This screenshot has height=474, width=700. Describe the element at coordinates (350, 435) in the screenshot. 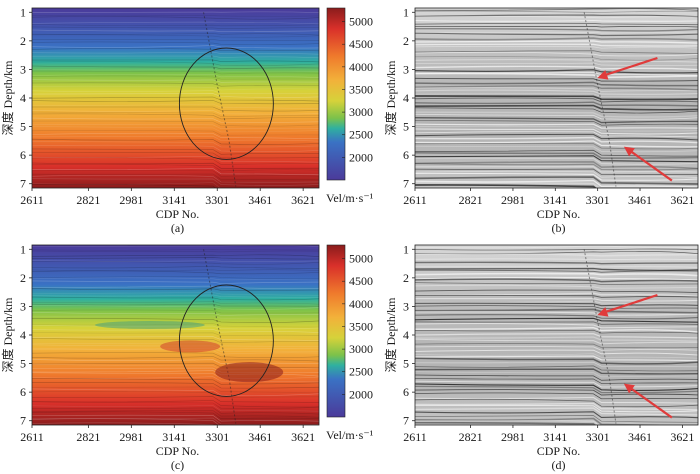

I see `colorbar-unit-label: Vel/m·s⁻¹` at that location.